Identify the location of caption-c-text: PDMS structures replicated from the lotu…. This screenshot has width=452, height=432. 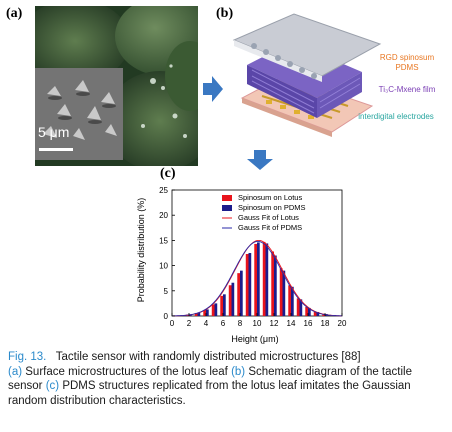
(211, 393).